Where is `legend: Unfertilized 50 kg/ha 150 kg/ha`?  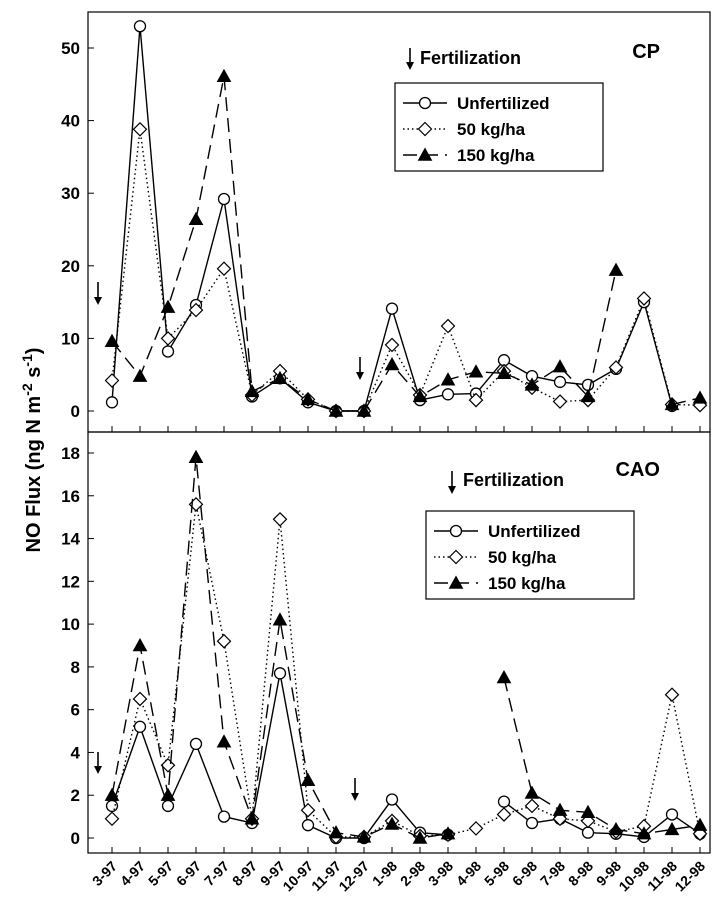 legend: Unfertilized 50 kg/ha 150 kg/ha is located at coordinates (499, 127).